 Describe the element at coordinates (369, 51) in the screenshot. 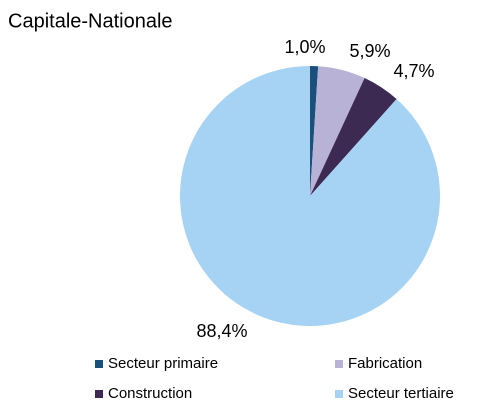

I see `data-label: 5,9%` at that location.